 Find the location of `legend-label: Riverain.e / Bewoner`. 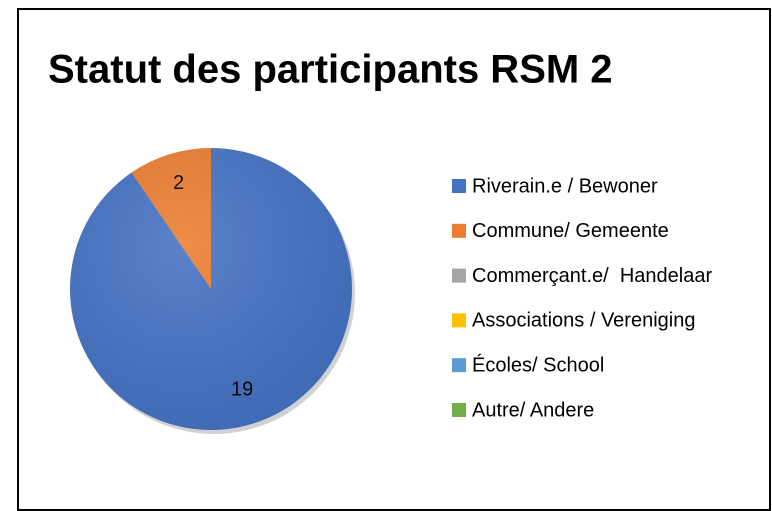

legend-label: Riverain.e / Bewoner is located at coordinates (565, 186).